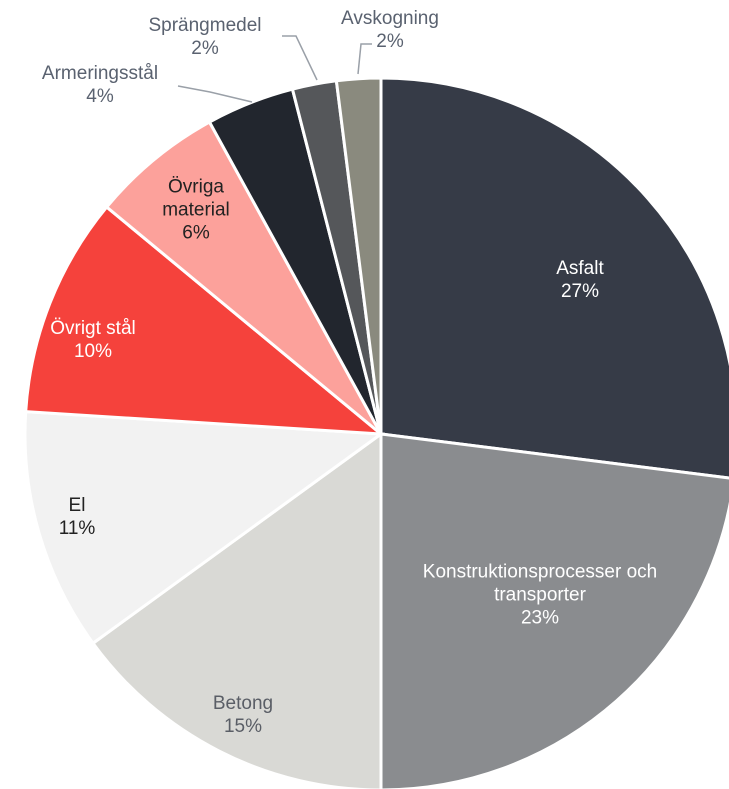 The height and width of the screenshot is (789, 729). What do you see at coordinates (580, 268) in the screenshot?
I see `category-label: Asfalt` at bounding box center [580, 268].